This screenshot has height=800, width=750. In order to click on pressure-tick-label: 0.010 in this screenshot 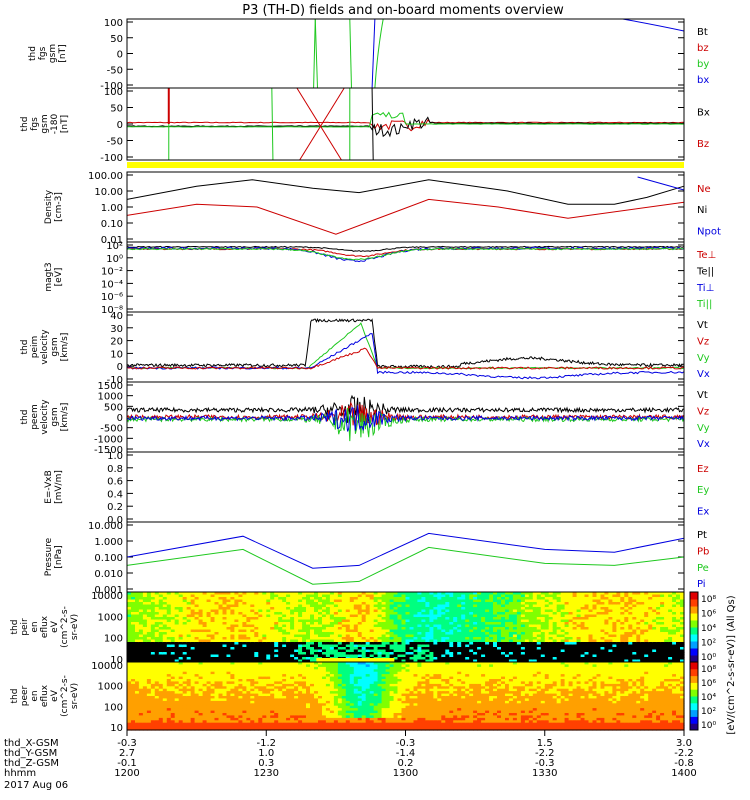, I will do `click(108, 574)`.